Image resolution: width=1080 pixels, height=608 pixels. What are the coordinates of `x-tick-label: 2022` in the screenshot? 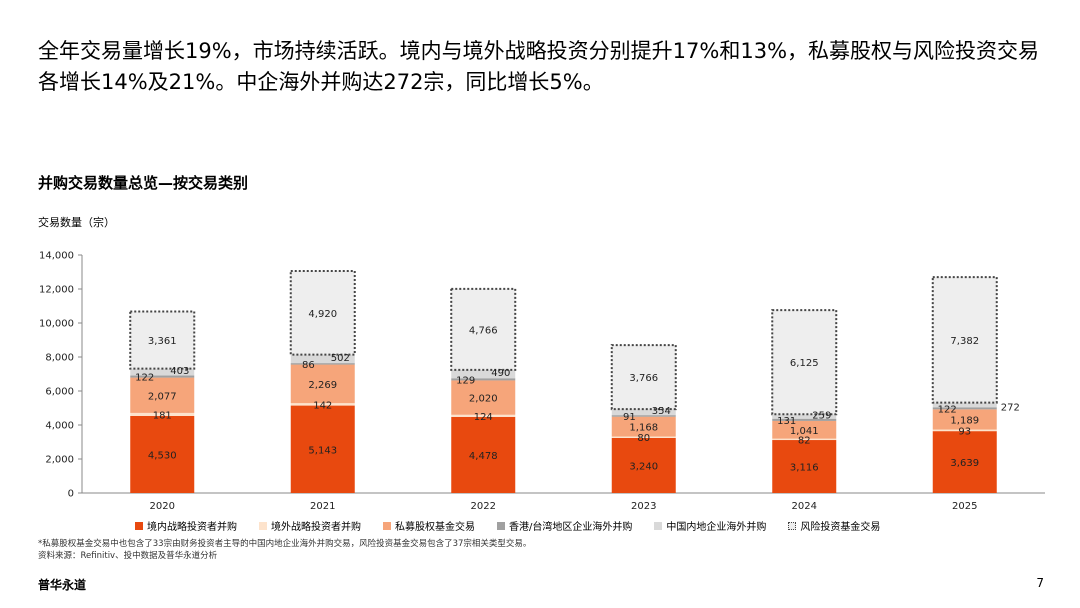 It's located at (483, 506).